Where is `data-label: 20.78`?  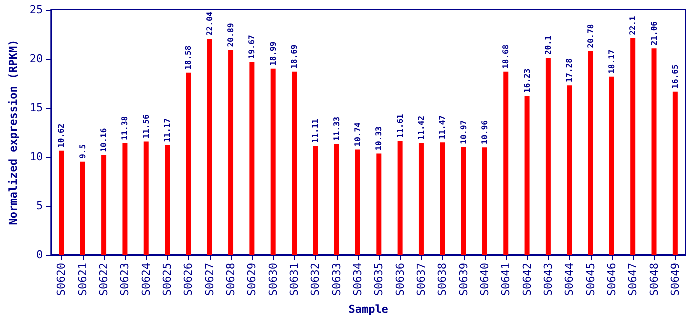
data-label: 20.78 is located at coordinates (591, 36).